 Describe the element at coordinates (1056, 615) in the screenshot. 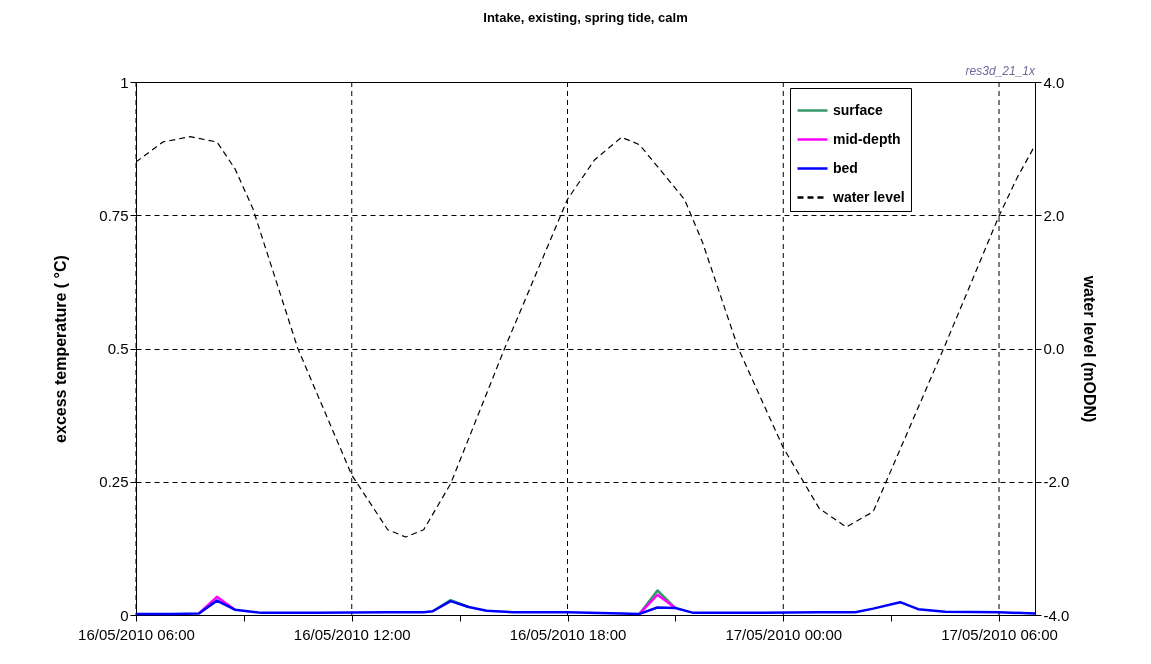

I see `y2-tick-label: -4.0` at that location.